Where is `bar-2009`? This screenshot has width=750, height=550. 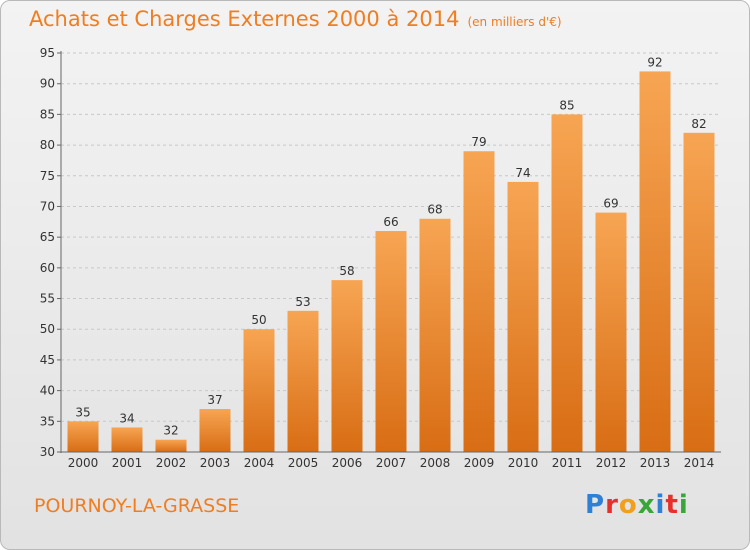 bar-2009 is located at coordinates (479, 301).